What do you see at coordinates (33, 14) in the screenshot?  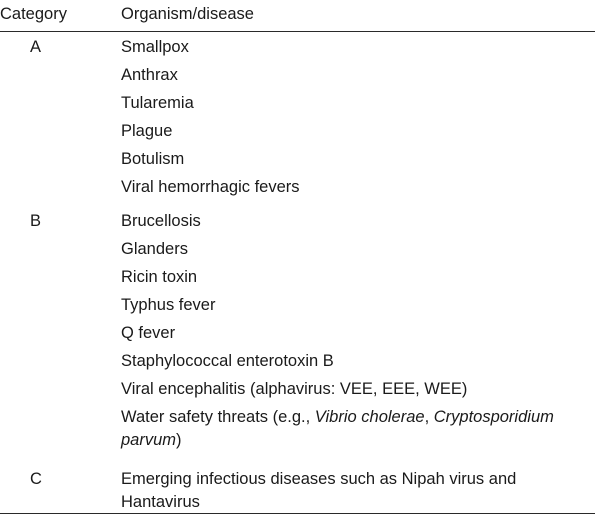 I see `header-category: Category` at bounding box center [33, 14].